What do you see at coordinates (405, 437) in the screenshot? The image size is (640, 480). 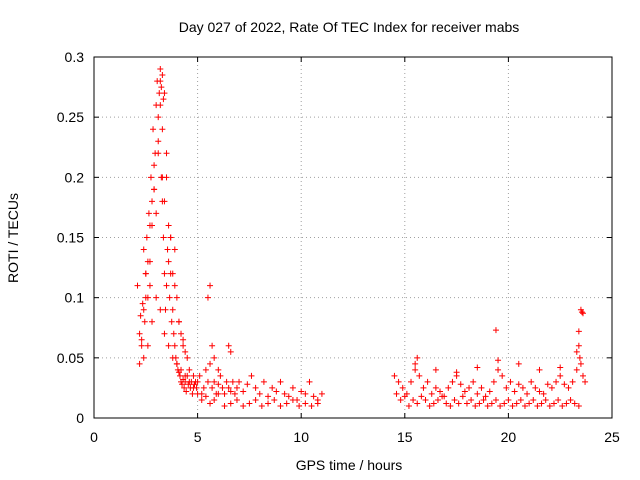 I see `x-tick-label: 15` at bounding box center [405, 437].